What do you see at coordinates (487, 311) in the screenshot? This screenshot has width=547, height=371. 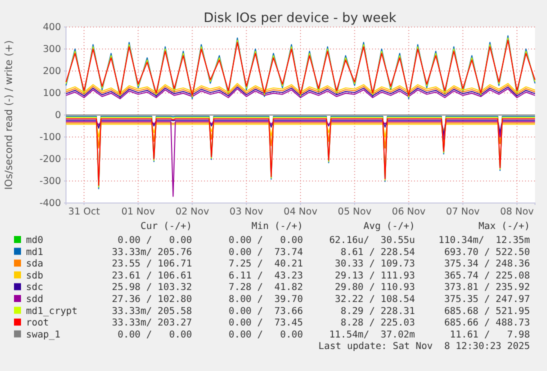 I see `text: 685.68 / 521.95` at bounding box center [487, 311].